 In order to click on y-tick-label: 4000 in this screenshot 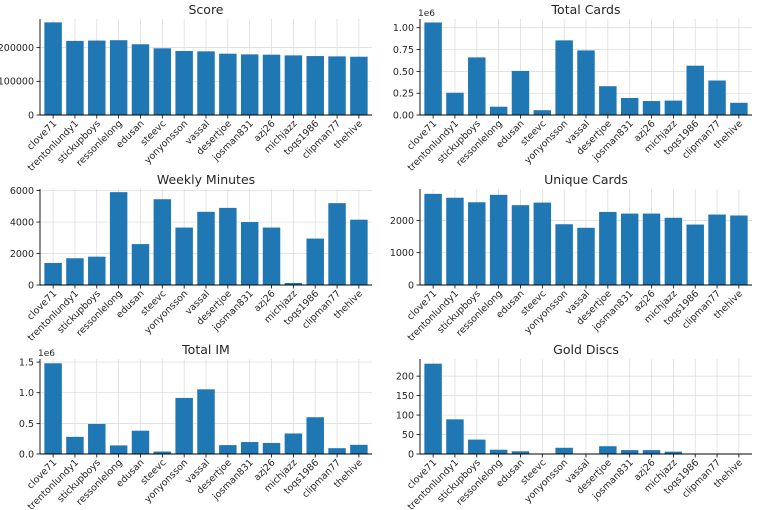, I will do `click(22, 222)`.